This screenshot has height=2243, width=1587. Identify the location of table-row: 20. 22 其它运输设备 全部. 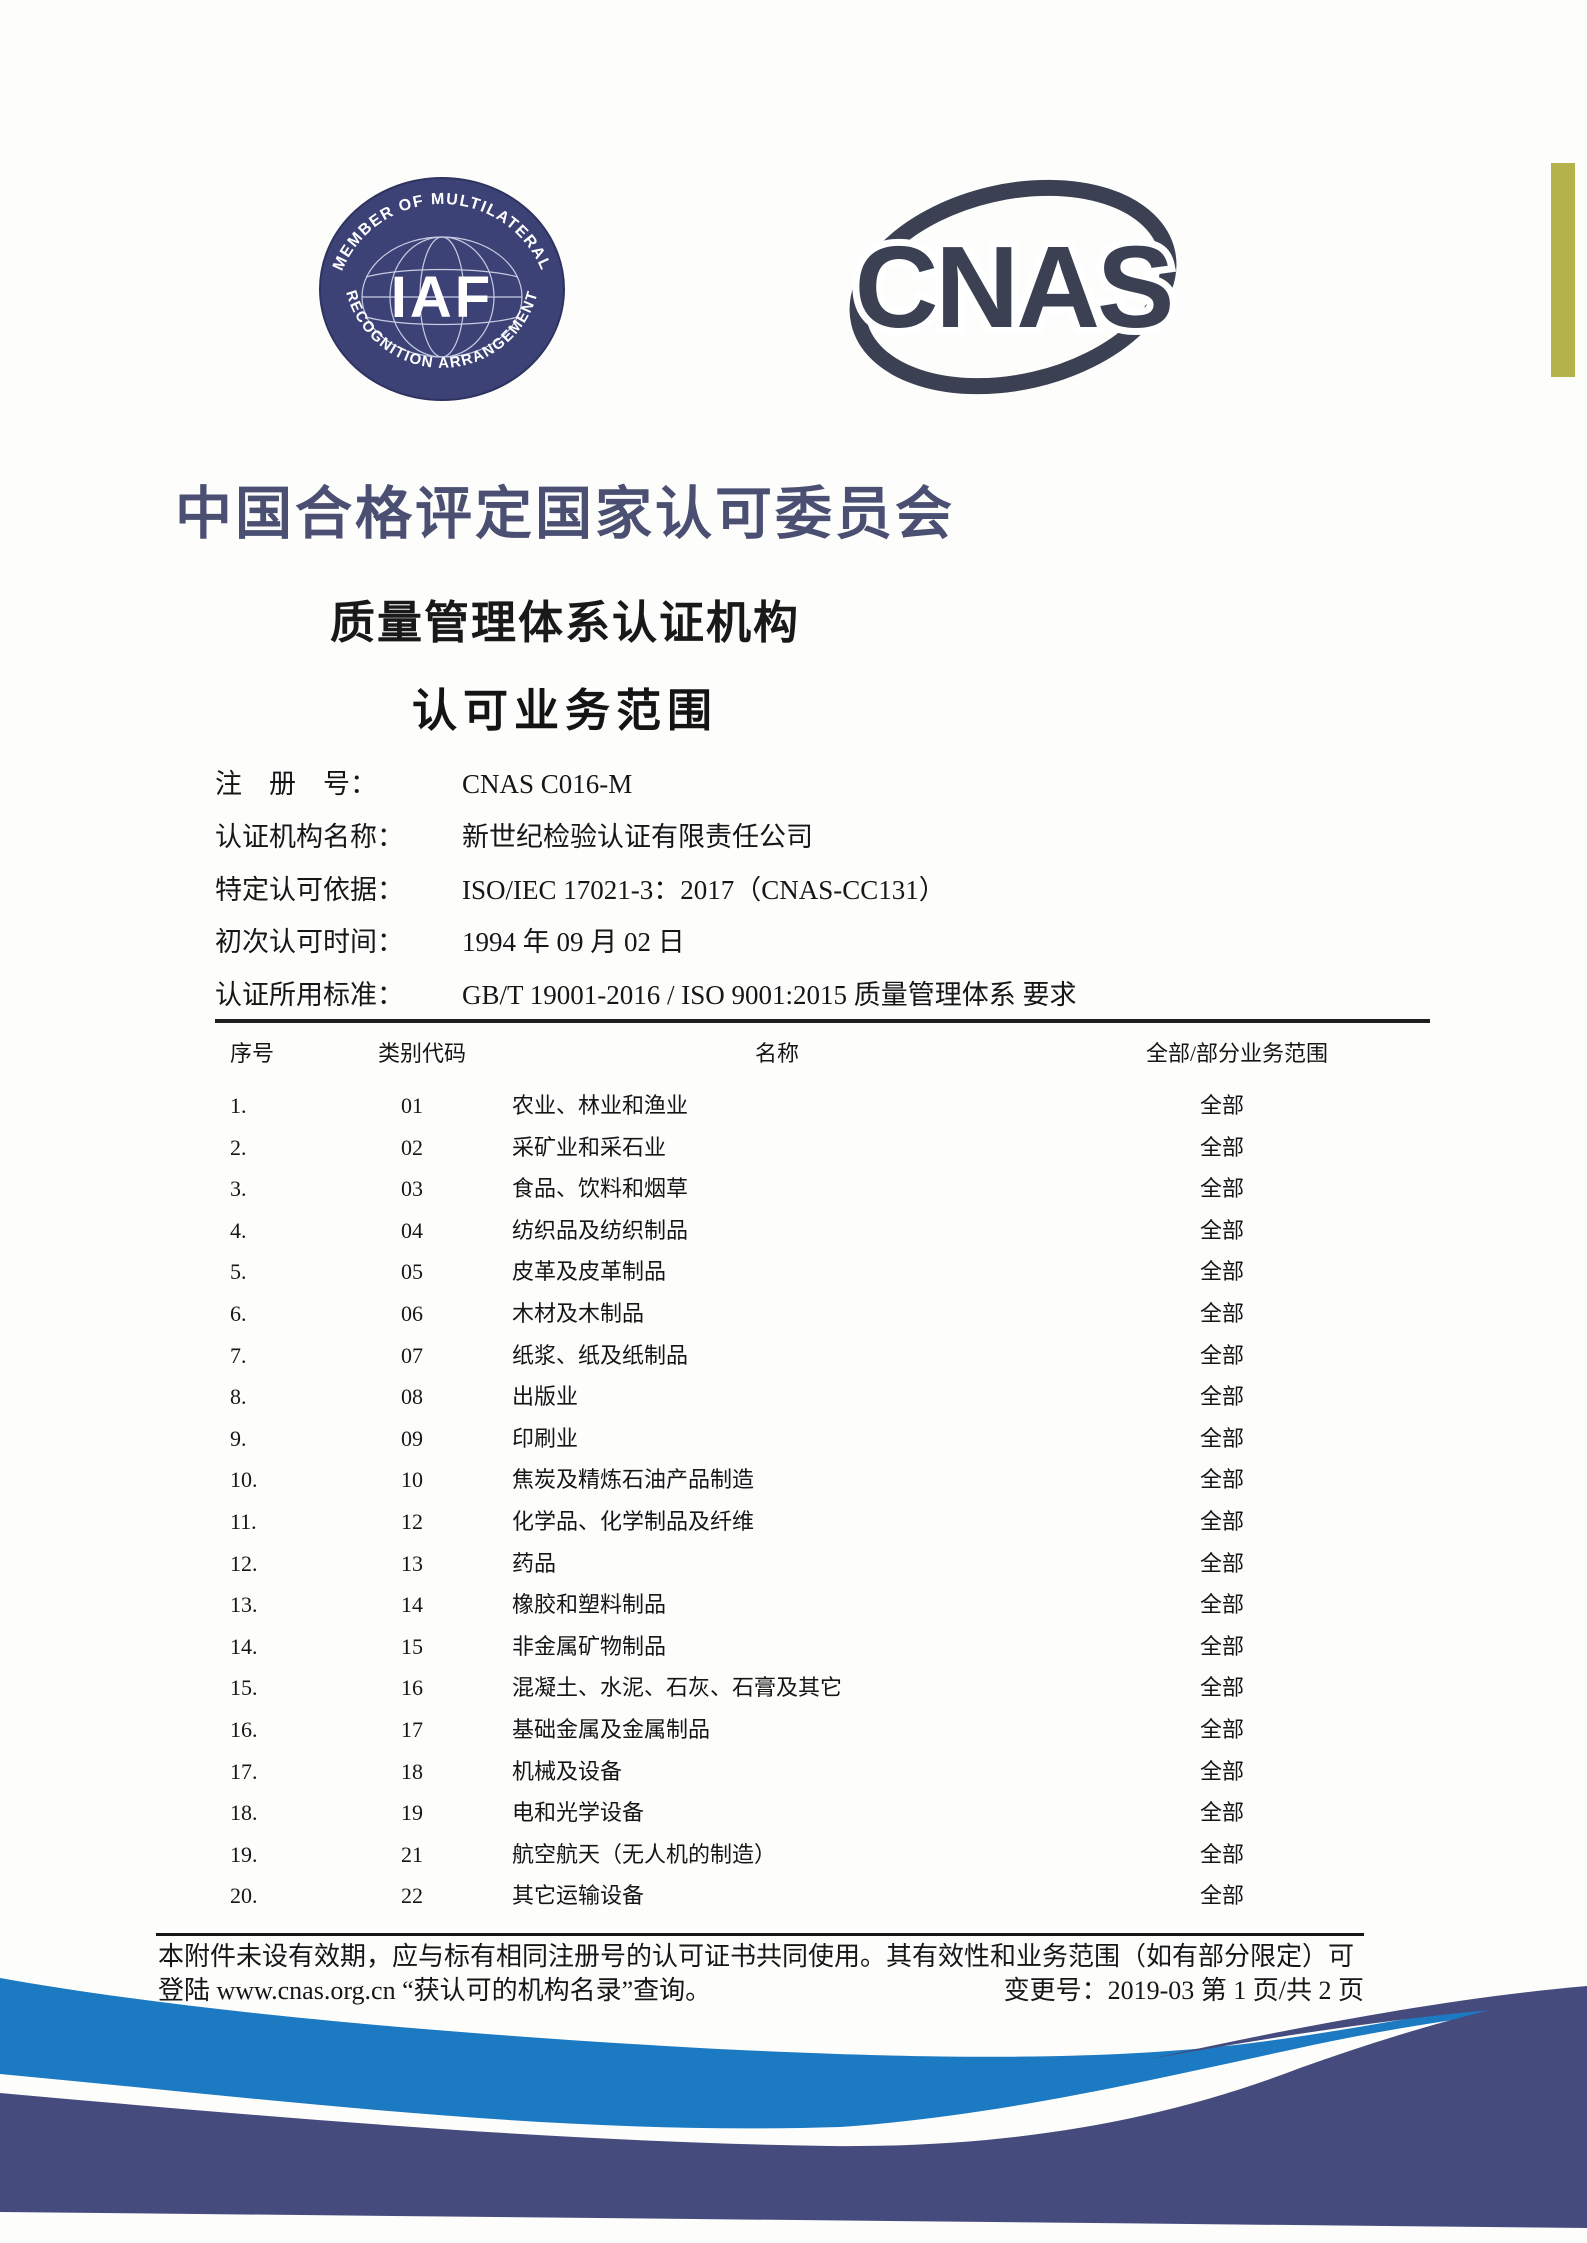
(793, 1896).